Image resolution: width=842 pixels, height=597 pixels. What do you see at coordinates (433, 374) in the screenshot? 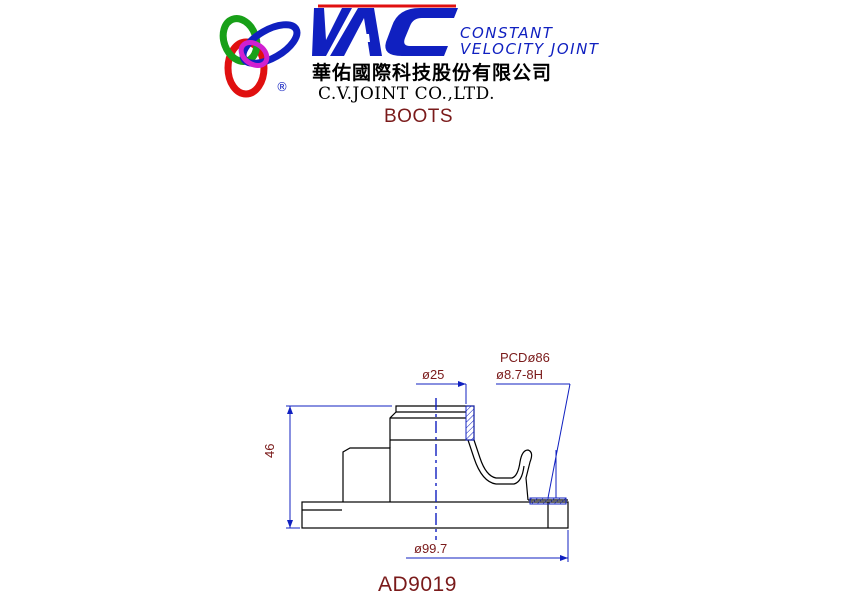
I see `inner-diameter-label: ø25` at bounding box center [433, 374].